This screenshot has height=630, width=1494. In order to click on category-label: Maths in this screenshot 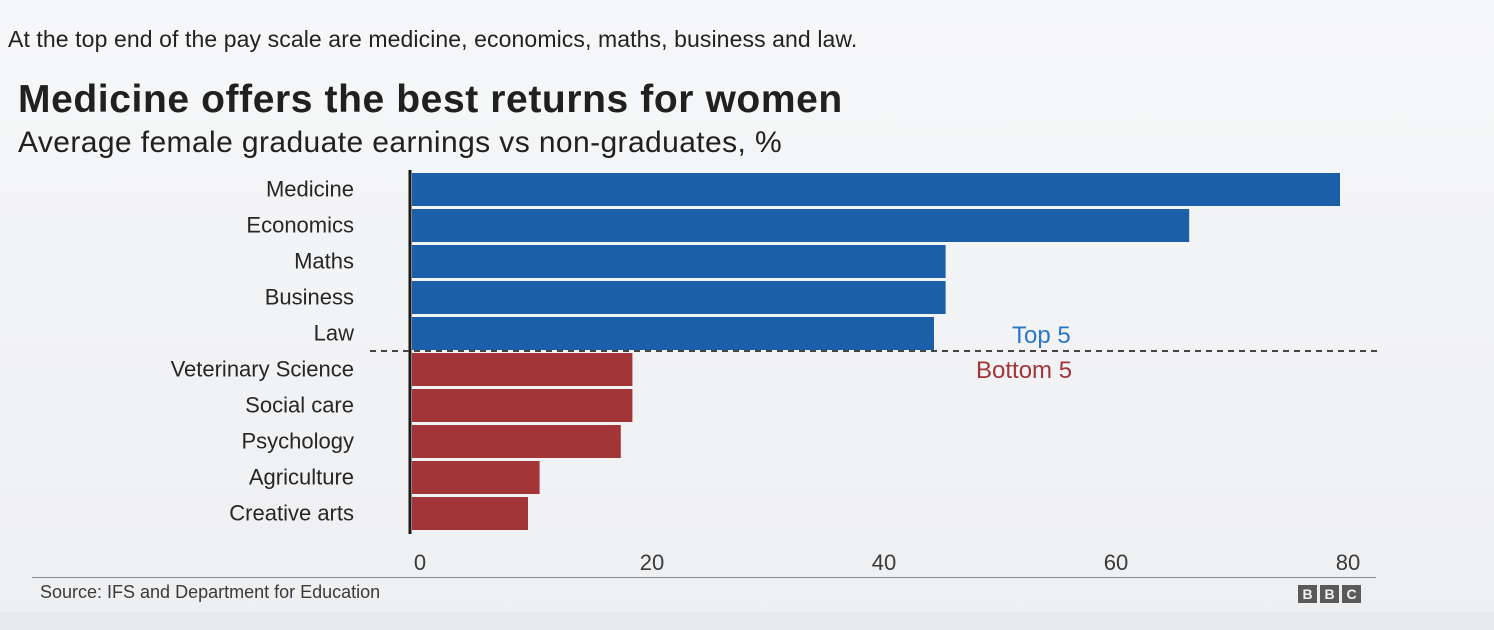, I will do `click(324, 261)`.